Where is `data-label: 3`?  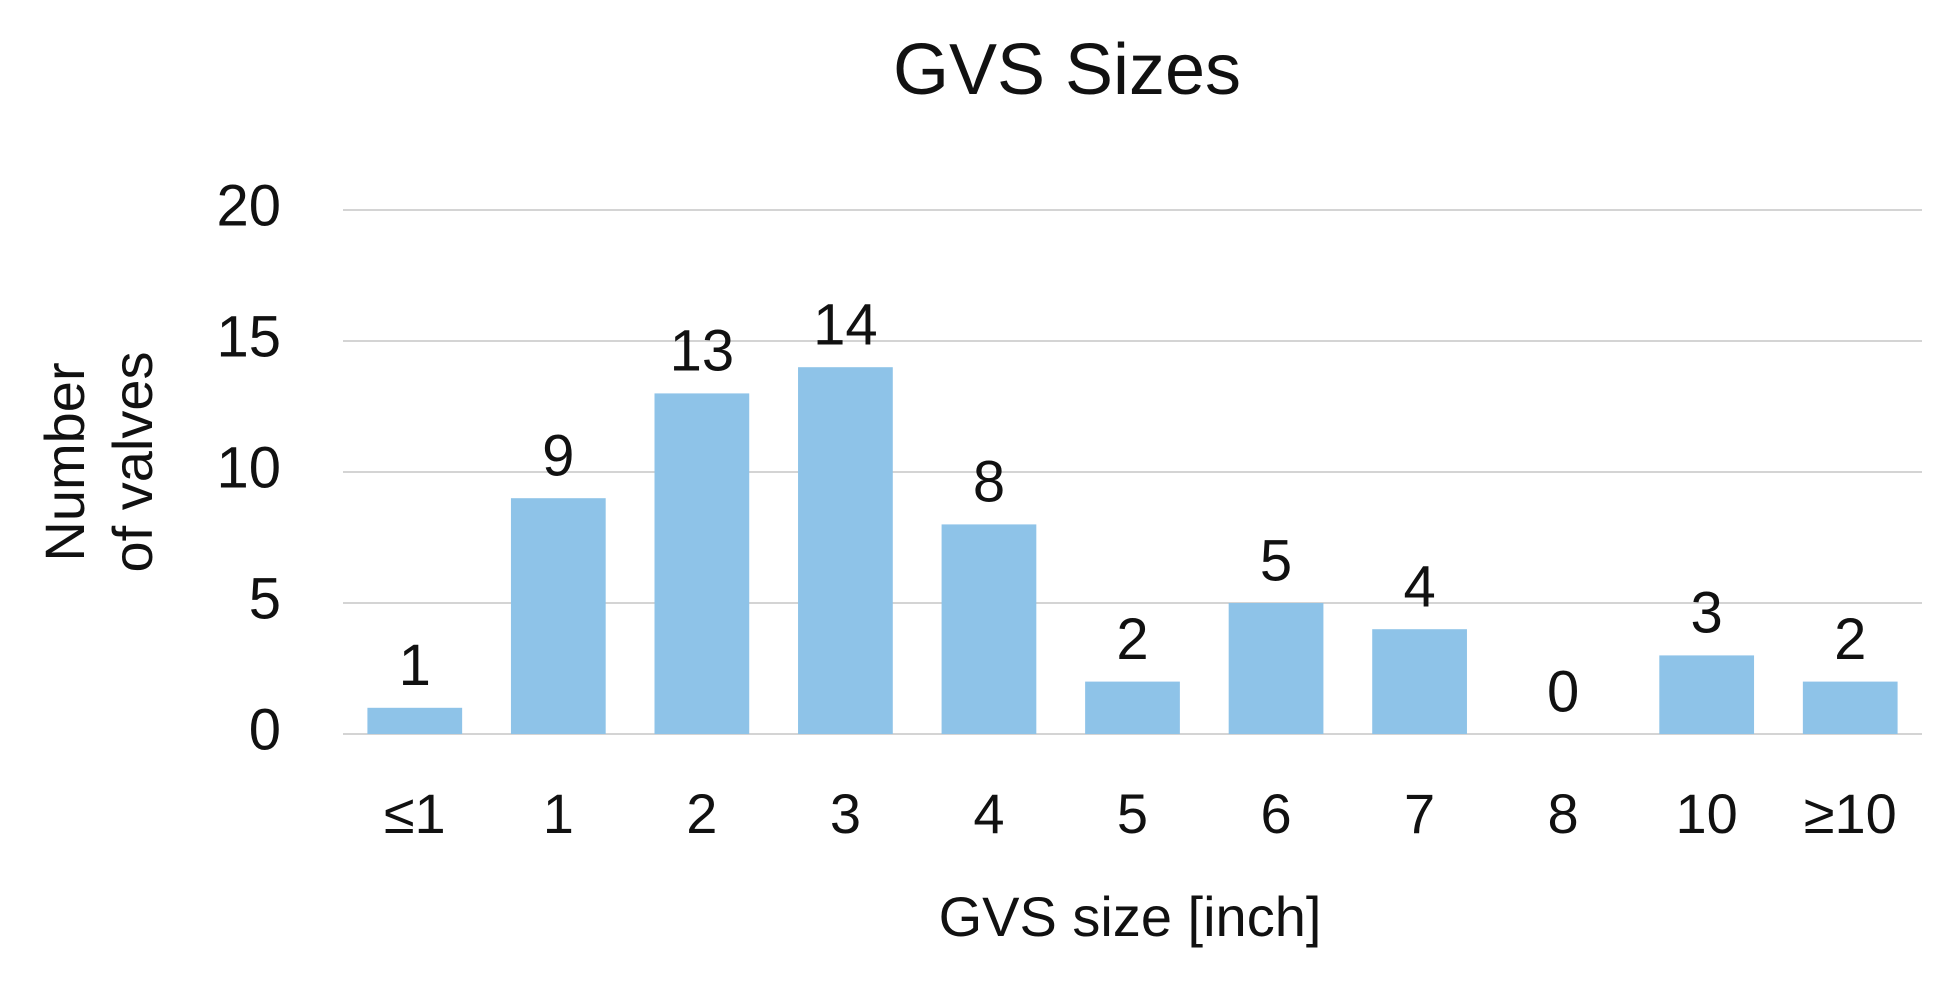 data-label: 3 is located at coordinates (1707, 613).